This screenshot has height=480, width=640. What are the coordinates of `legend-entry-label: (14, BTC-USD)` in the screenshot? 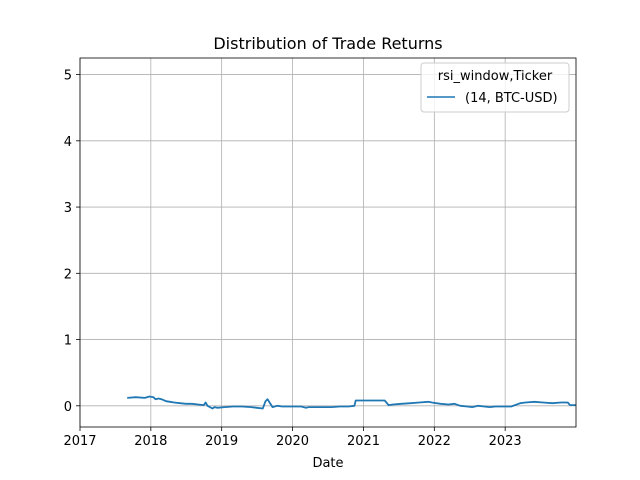 It's located at (511, 98).